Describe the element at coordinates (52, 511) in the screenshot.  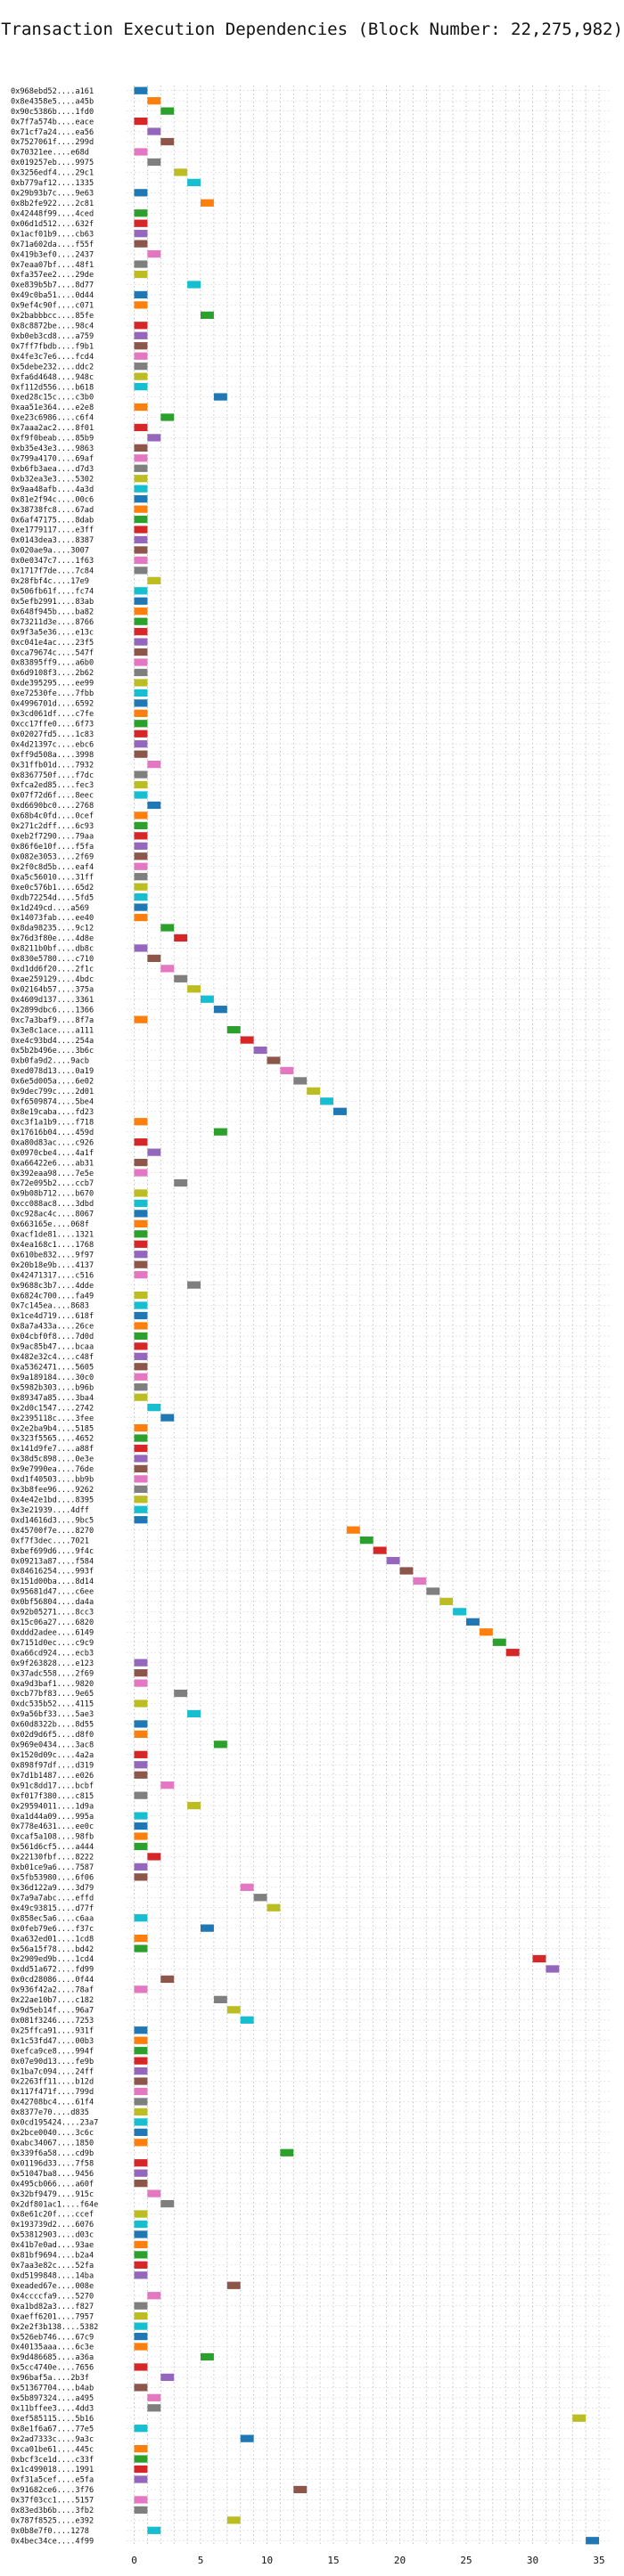
I see `row-label: 0x38738fc8....67ad` at that location.